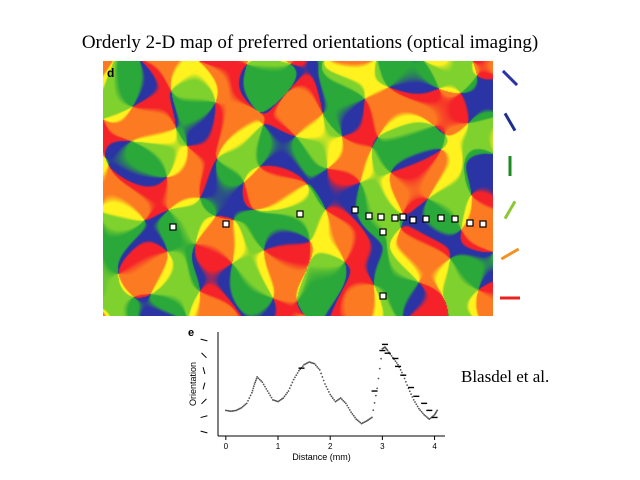  I want to click on x-tick-label: 0, so click(226, 446).